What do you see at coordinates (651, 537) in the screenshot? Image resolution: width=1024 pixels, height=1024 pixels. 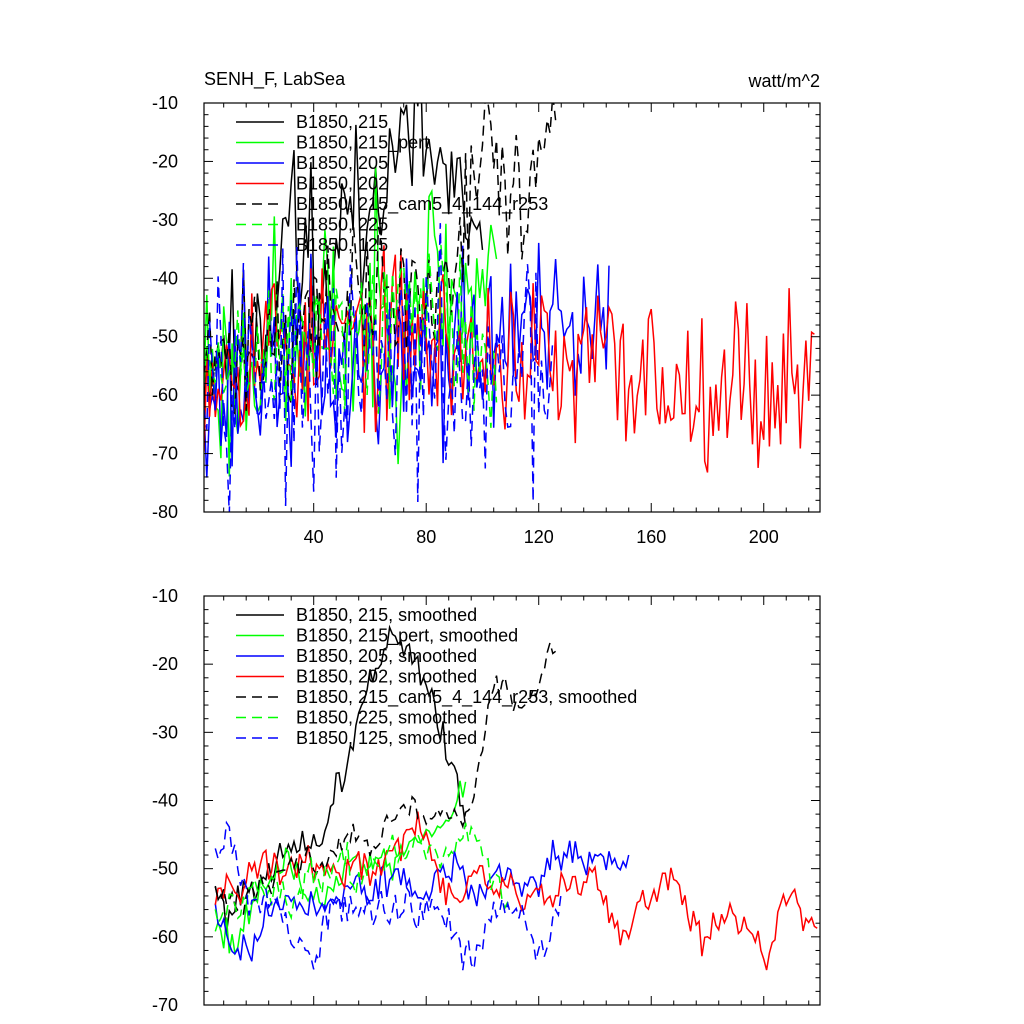 I see `x-tick-label: 160` at bounding box center [651, 537].